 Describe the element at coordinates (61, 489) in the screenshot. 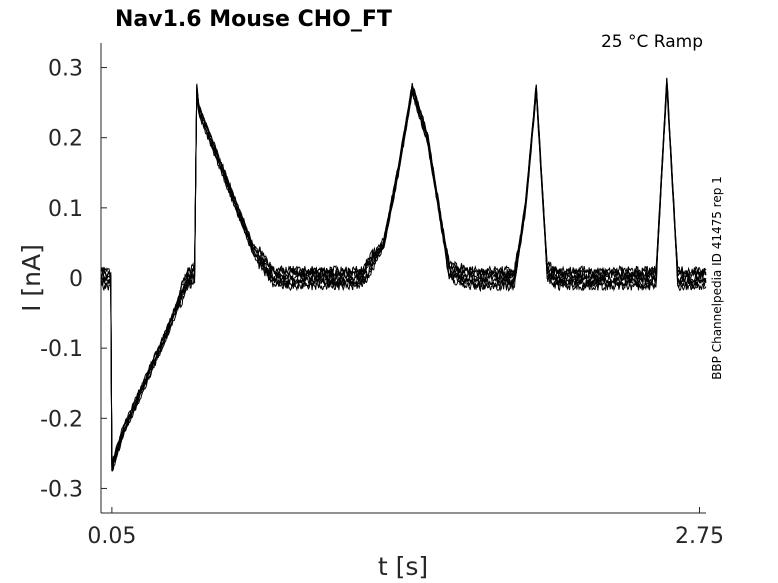

I see `y-tick-label: -0.3` at that location.